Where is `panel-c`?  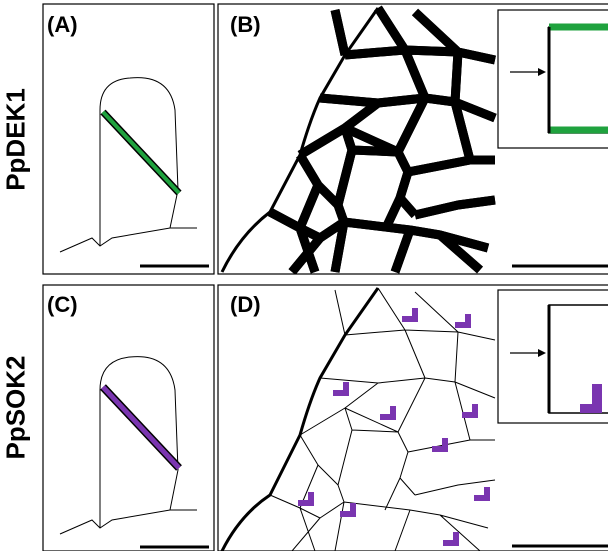 panel-c is located at coordinates (128, 417).